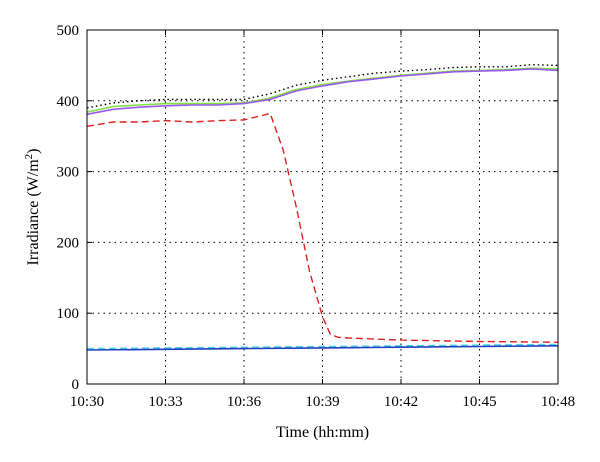 This screenshot has height=462, width=600. What do you see at coordinates (87, 402) in the screenshot?
I see `x-tick-label: 10:30` at bounding box center [87, 402].